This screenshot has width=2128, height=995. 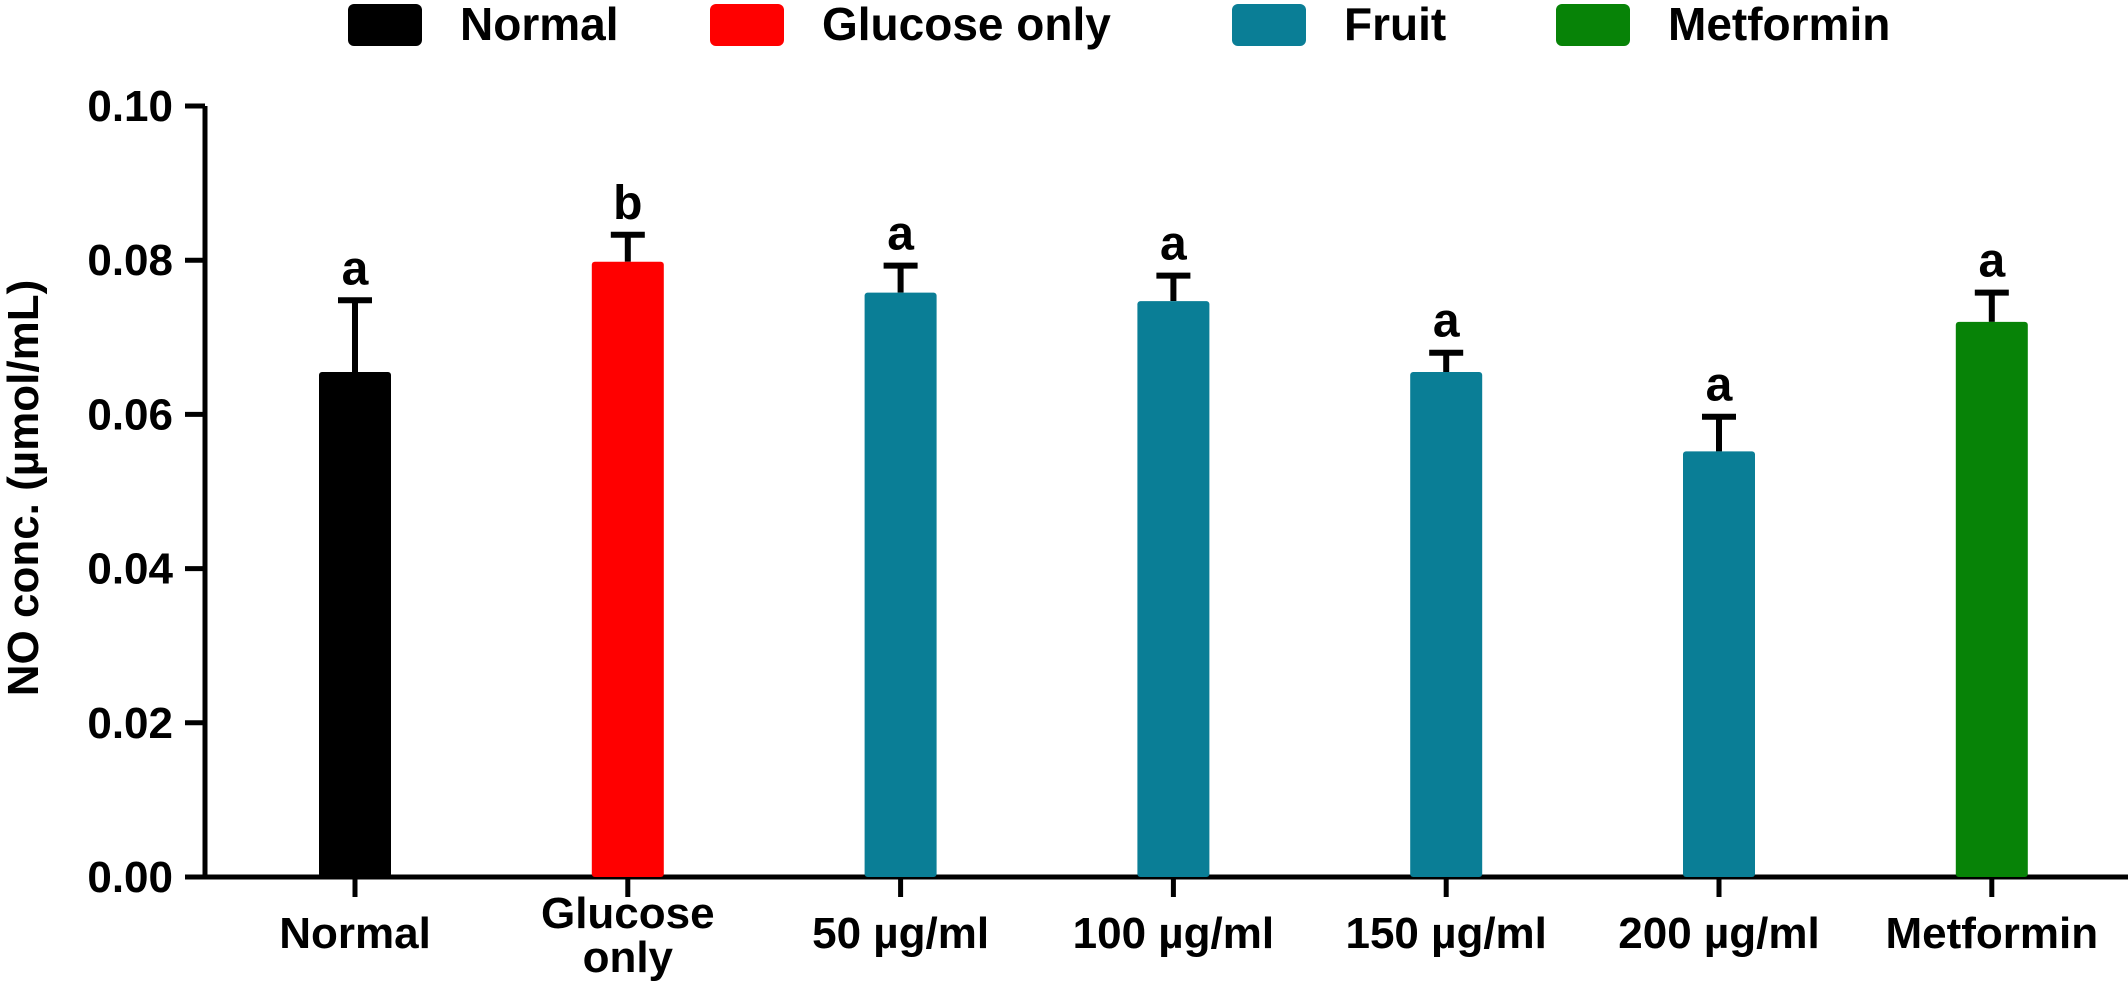 What do you see at coordinates (627, 203) in the screenshot?
I see `significance-label: b` at bounding box center [627, 203].